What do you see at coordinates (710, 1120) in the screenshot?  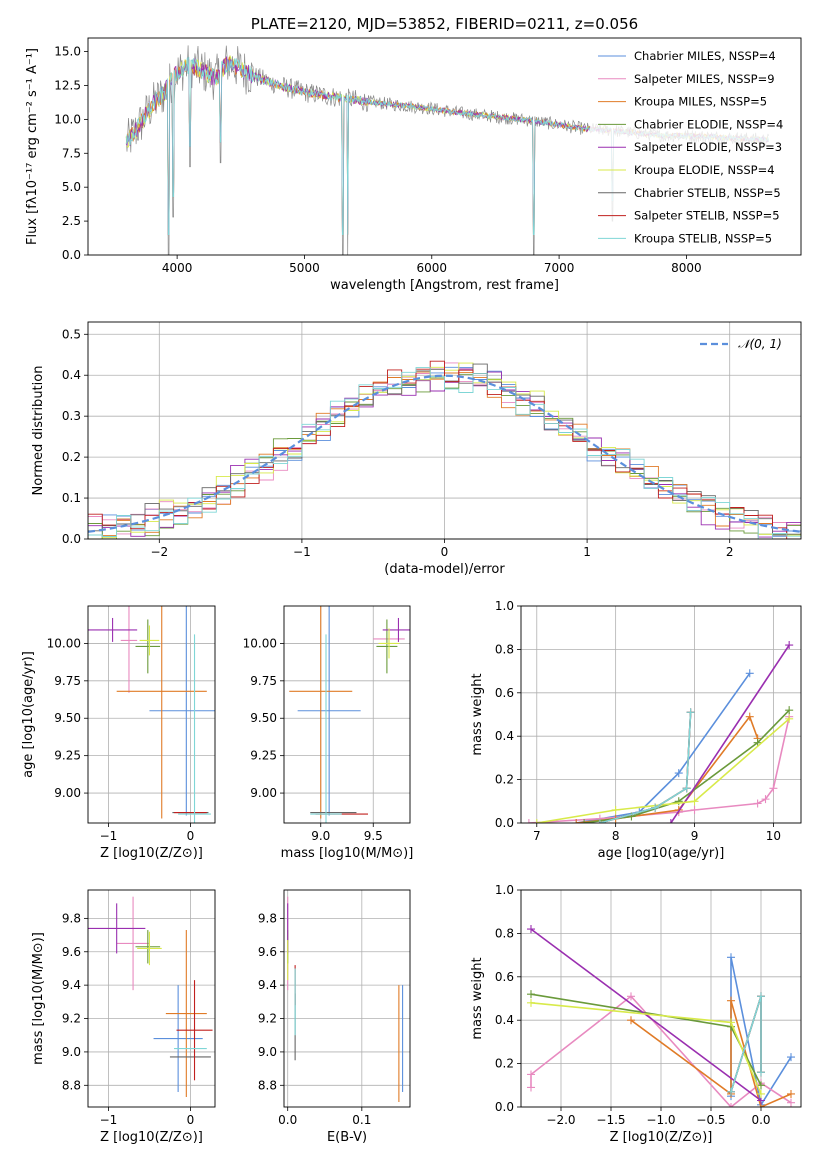 I see `tick-label-x: −0.5` at bounding box center [710, 1120].